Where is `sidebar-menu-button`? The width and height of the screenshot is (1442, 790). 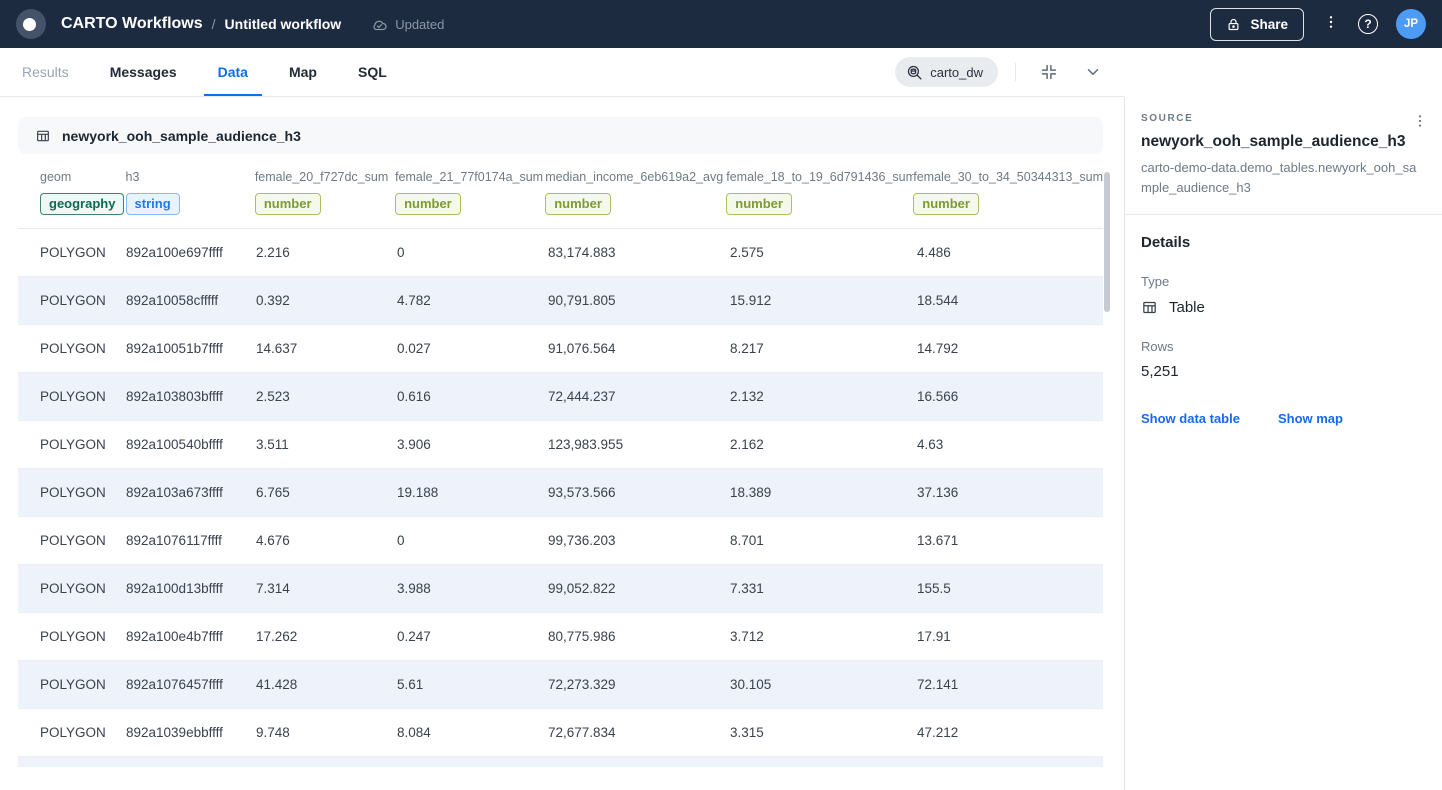
sidebar-menu-button is located at coordinates (1420, 123).